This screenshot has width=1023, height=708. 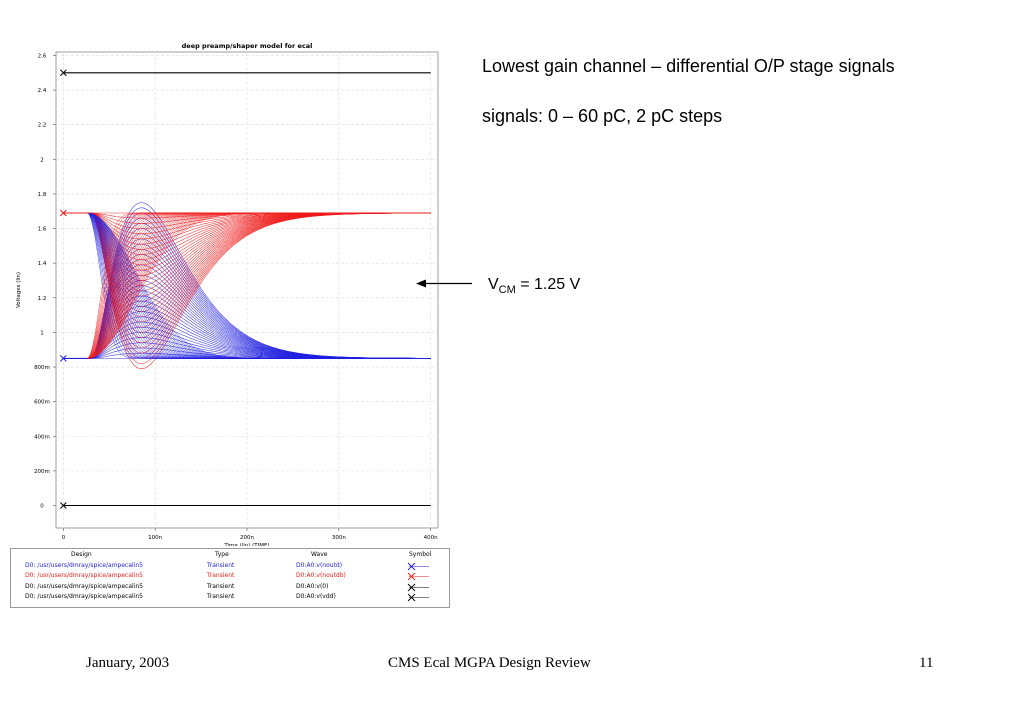 What do you see at coordinates (926, 663) in the screenshot?
I see `footer-page-number: 11` at bounding box center [926, 663].